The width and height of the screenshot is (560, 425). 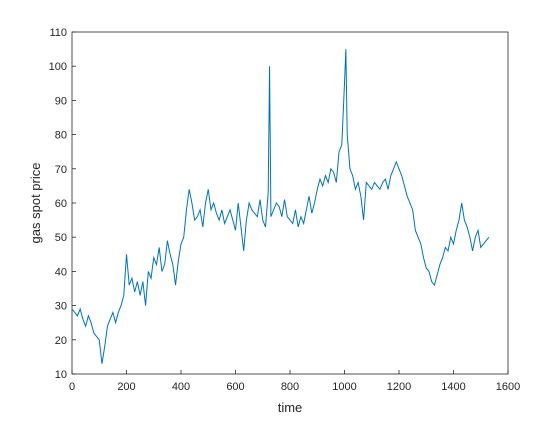 What do you see at coordinates (126, 387) in the screenshot?
I see `x-tick-label: 200` at bounding box center [126, 387].